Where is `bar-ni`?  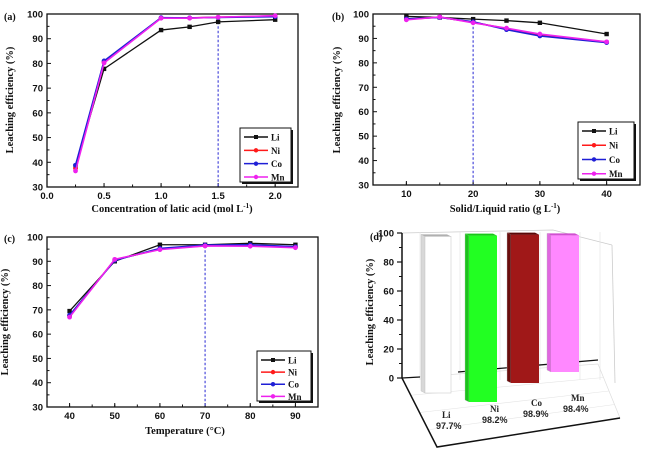 bar-ni is located at coordinates (483, 318).